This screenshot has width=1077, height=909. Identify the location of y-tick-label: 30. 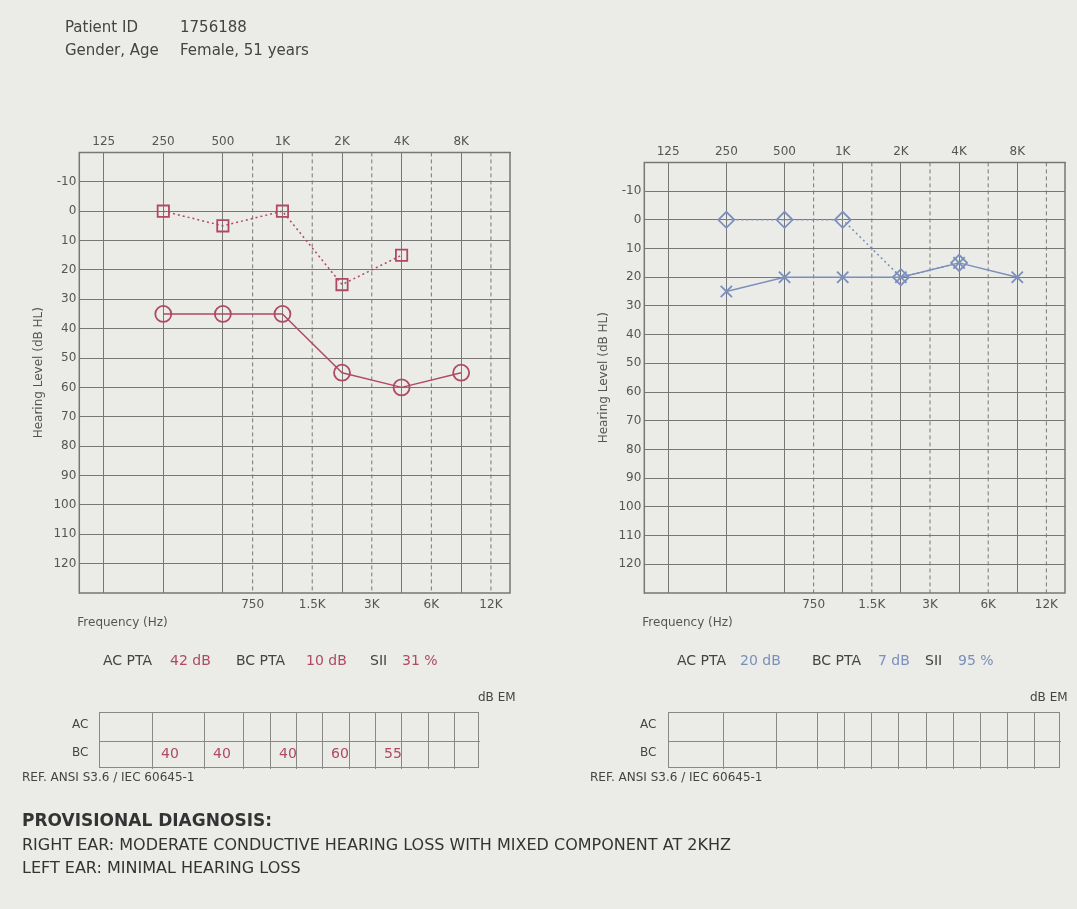
(69, 298).